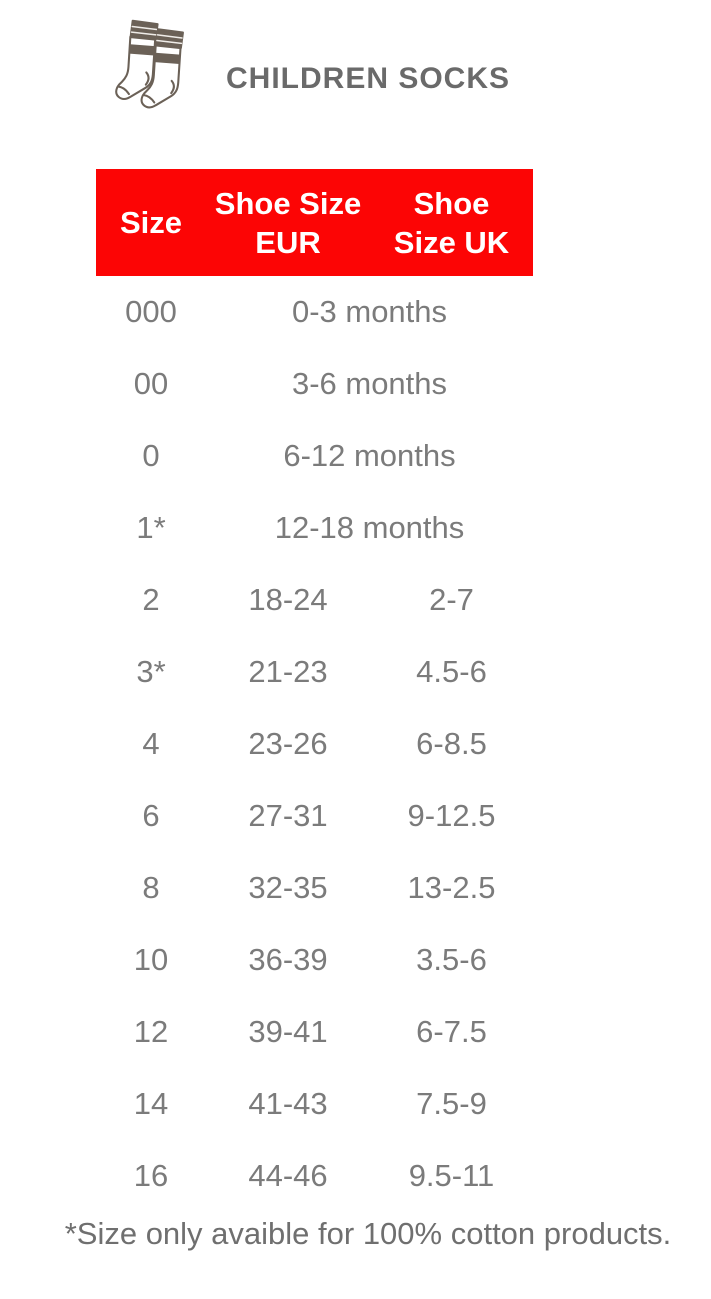 The width and height of the screenshot is (711, 1299). What do you see at coordinates (151, 959) in the screenshot?
I see `size-cell: 10` at bounding box center [151, 959].